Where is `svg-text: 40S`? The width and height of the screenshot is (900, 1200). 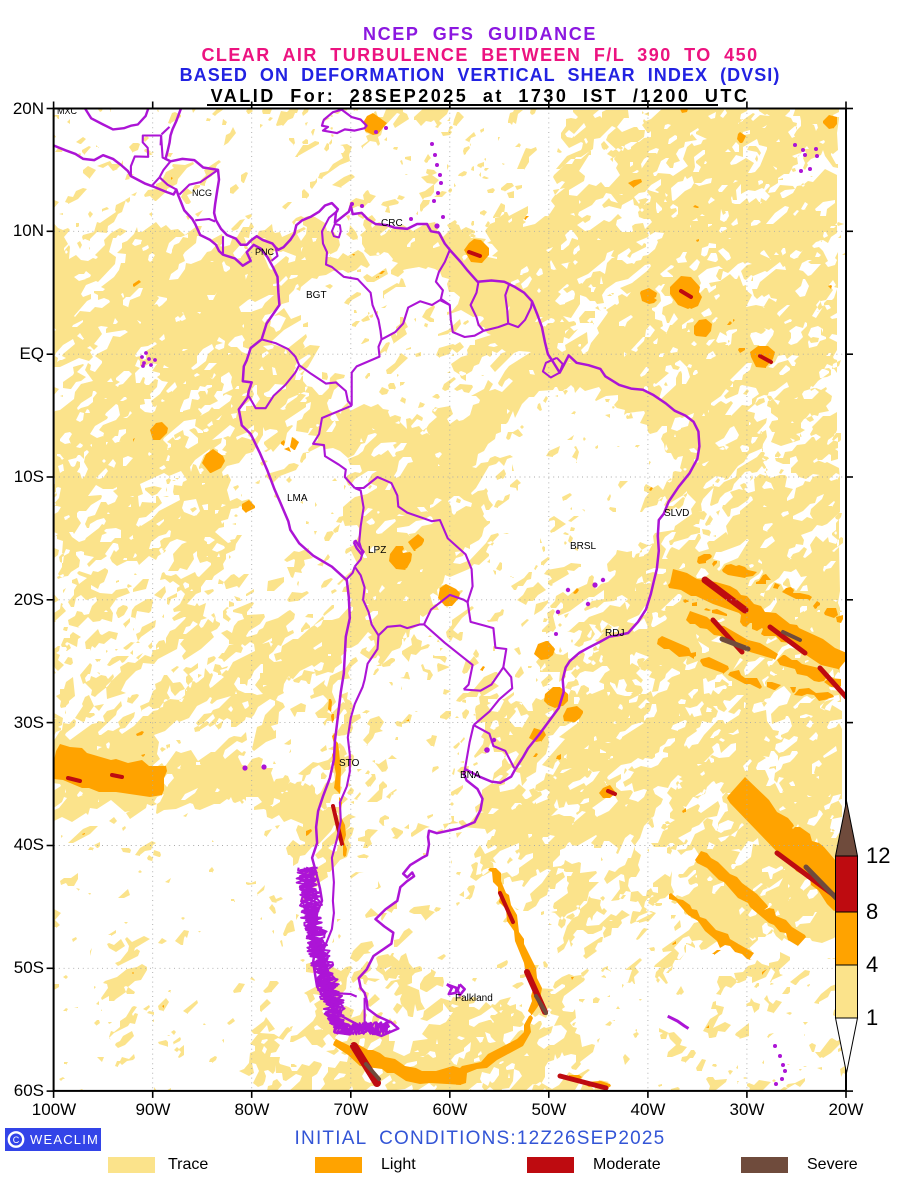 svg-text: 40S is located at coordinates (29, 844).